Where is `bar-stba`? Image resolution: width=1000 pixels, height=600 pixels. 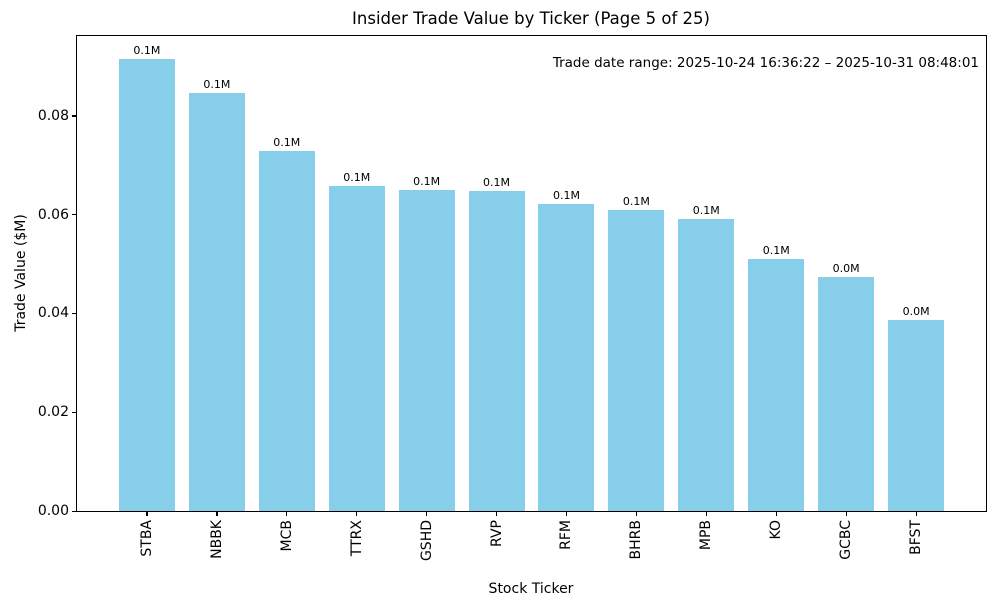 bar-stba is located at coordinates (146, 284).